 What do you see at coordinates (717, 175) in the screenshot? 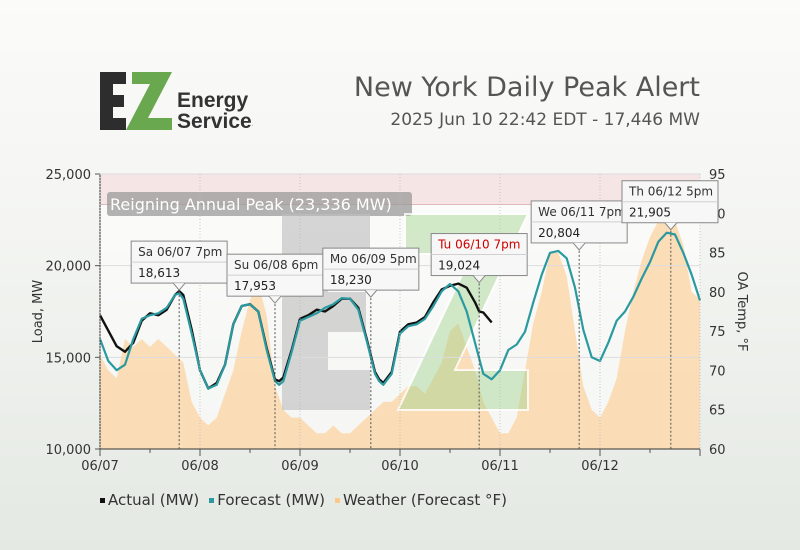
I see `y2-tick-label: 95` at bounding box center [717, 175].